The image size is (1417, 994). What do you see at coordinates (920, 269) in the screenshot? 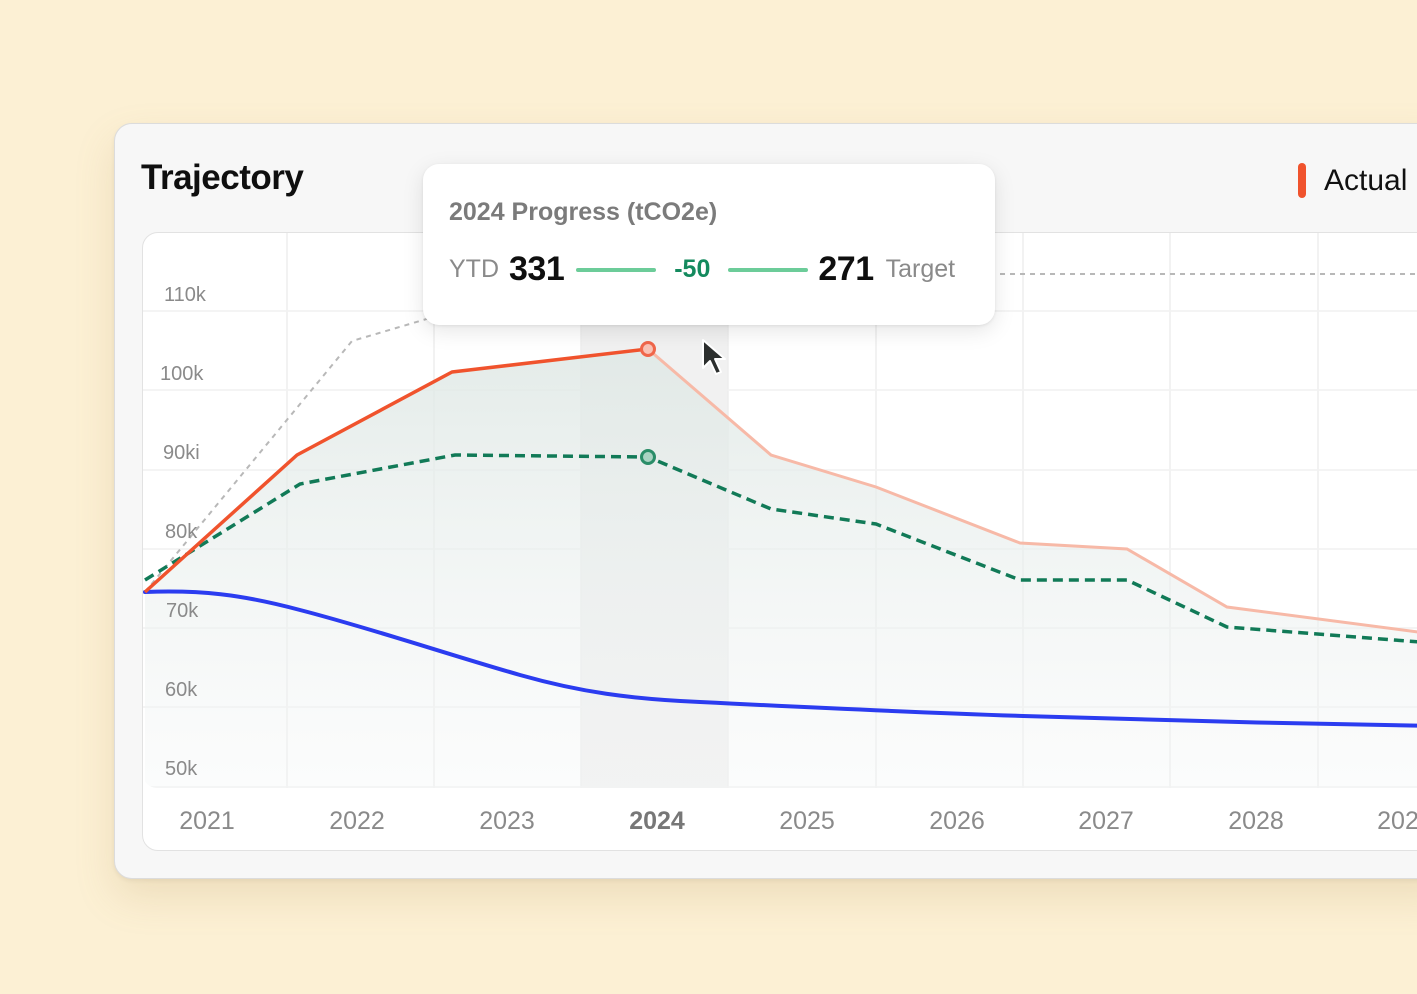
I see `tooltip-target-label: Target` at bounding box center [920, 269].